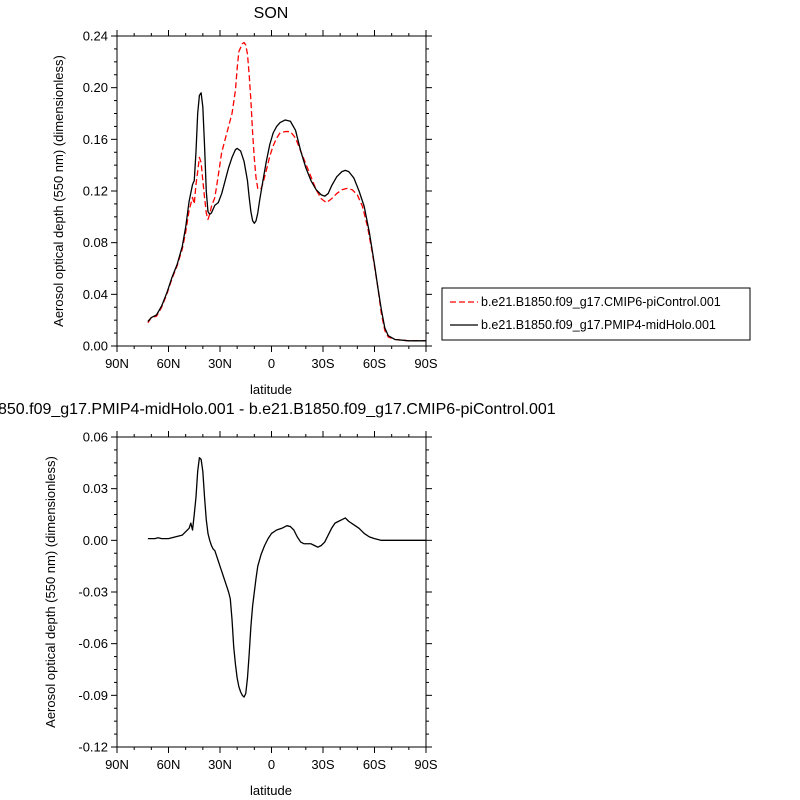  What do you see at coordinates (93, 695) in the screenshot?
I see `y-tick-label: -0.09` at bounding box center [93, 695].